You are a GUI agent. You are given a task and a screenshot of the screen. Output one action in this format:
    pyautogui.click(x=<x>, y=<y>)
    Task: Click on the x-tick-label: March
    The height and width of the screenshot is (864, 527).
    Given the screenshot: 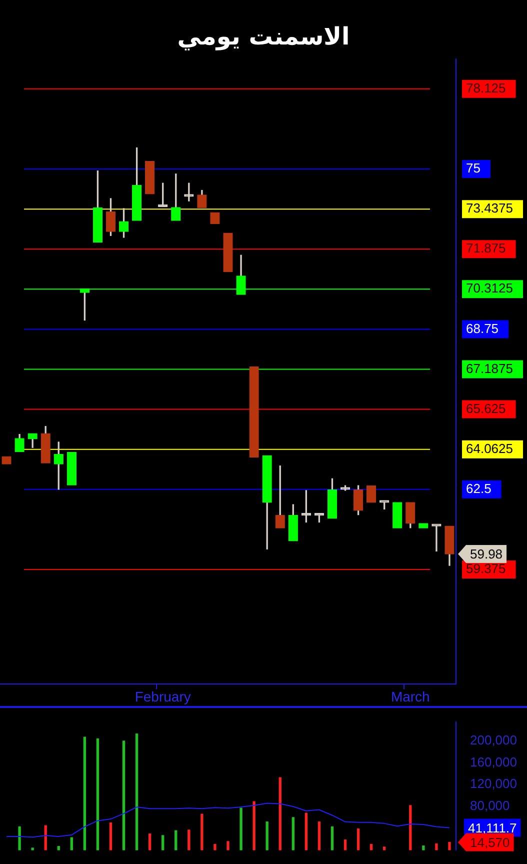 What is the action you would take?
    pyautogui.click(x=410, y=696)
    